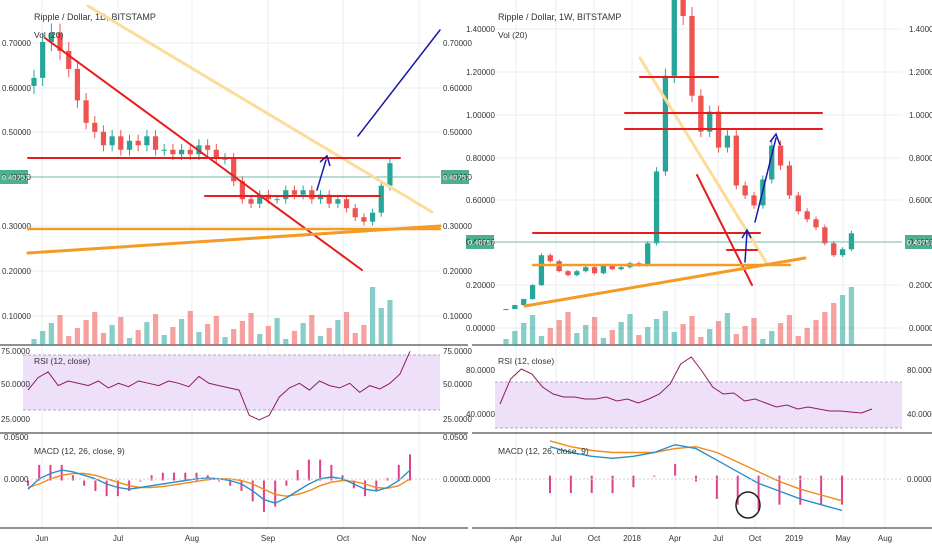 The height and width of the screenshot is (555, 932). I want to click on left-rsi-label: RSI (12, close), so click(62, 361).